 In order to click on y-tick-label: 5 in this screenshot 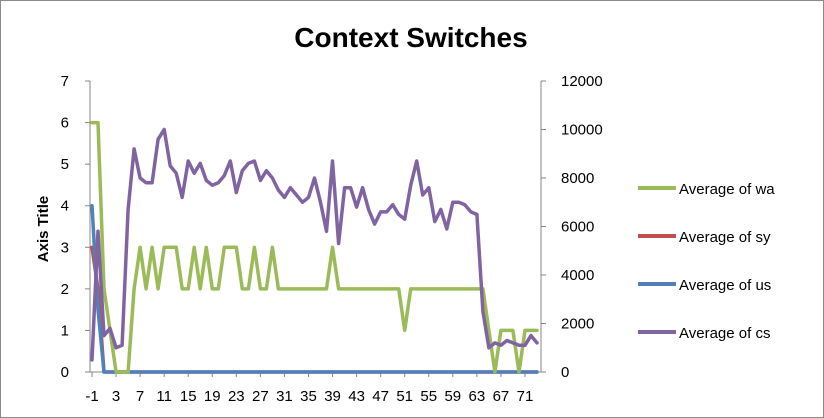, I will do `click(65, 164)`.